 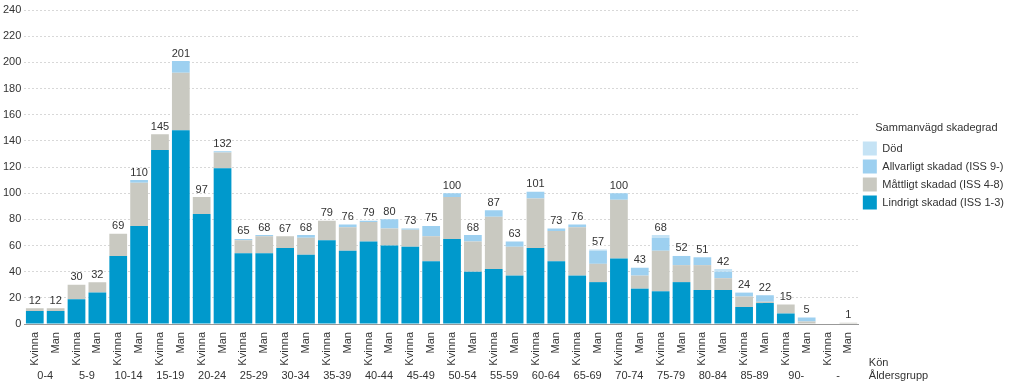 I want to click on total-label: 110, so click(x=139, y=171).